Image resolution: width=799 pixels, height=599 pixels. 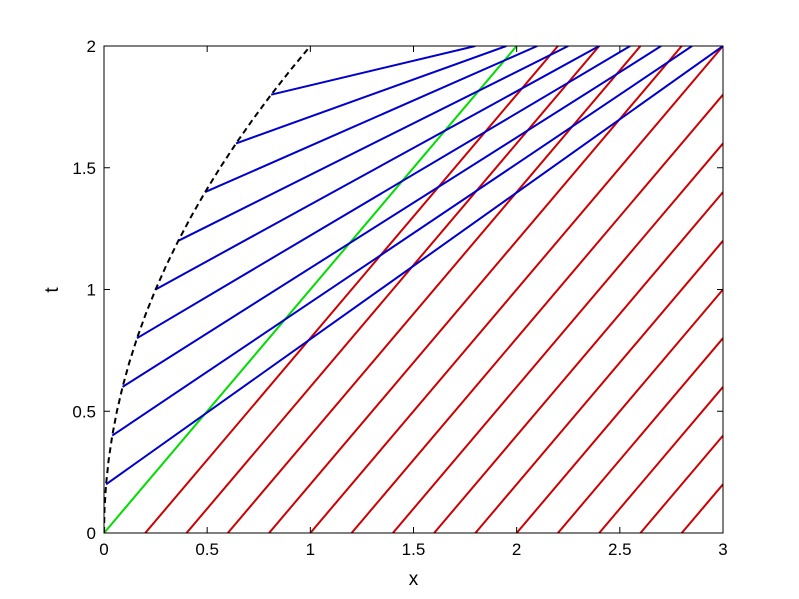 I want to click on x-tick-label: 0.5, so click(x=207, y=549).